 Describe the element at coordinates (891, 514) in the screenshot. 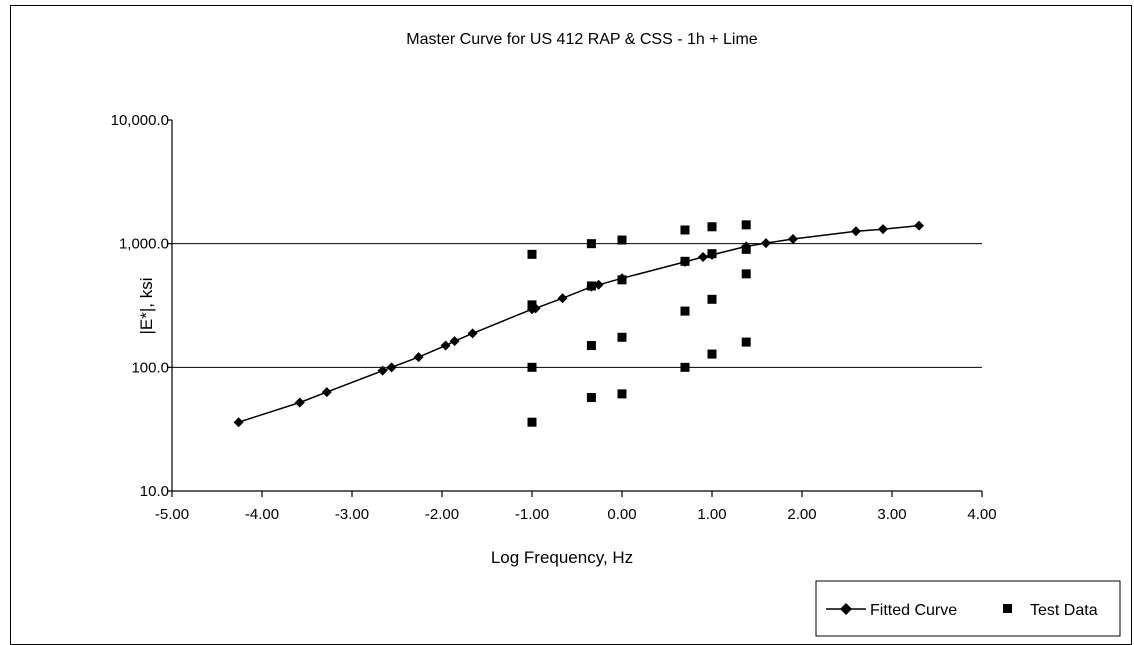

I see `x-tick-label: 3.00` at that location.